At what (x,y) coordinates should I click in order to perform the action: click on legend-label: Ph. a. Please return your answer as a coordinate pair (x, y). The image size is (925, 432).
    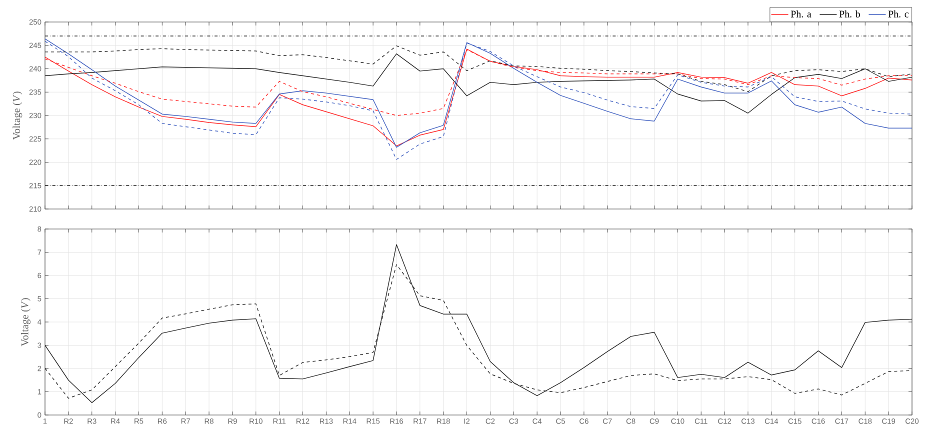
    Looking at the image, I should click on (801, 14).